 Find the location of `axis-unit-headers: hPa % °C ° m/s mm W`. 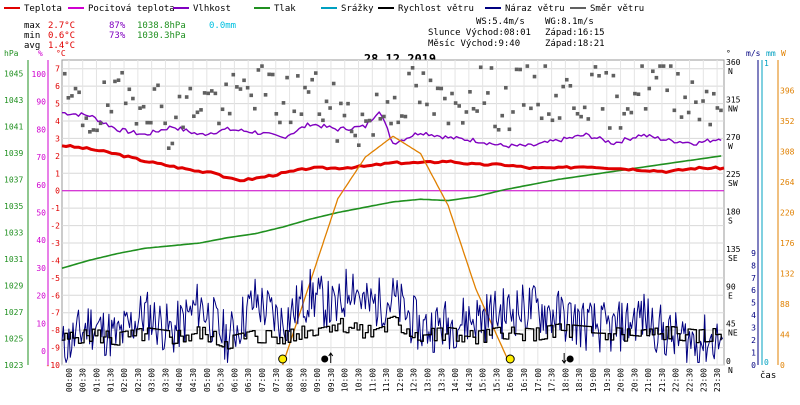

axis-unit-headers: hPa % °C ° m/s mm W is located at coordinates (395, 53).